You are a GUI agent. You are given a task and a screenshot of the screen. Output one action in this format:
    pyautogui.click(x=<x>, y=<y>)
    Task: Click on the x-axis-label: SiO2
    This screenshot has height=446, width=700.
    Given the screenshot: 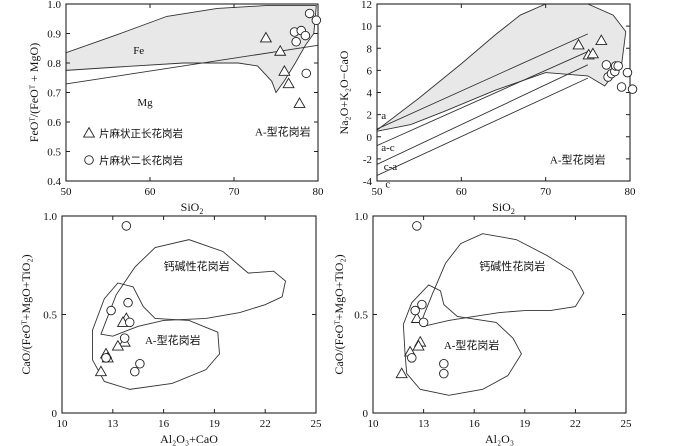 What is the action you would take?
    pyautogui.click(x=192, y=208)
    